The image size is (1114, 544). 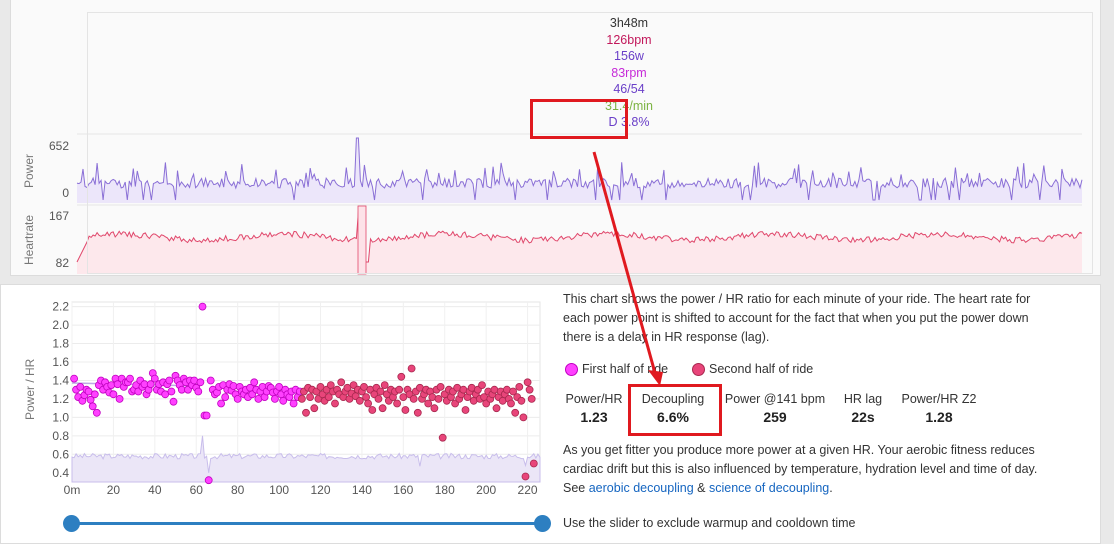 What do you see at coordinates (579, 119) in the screenshot?
I see `annotation-box-tooltip` at bounding box center [579, 119].